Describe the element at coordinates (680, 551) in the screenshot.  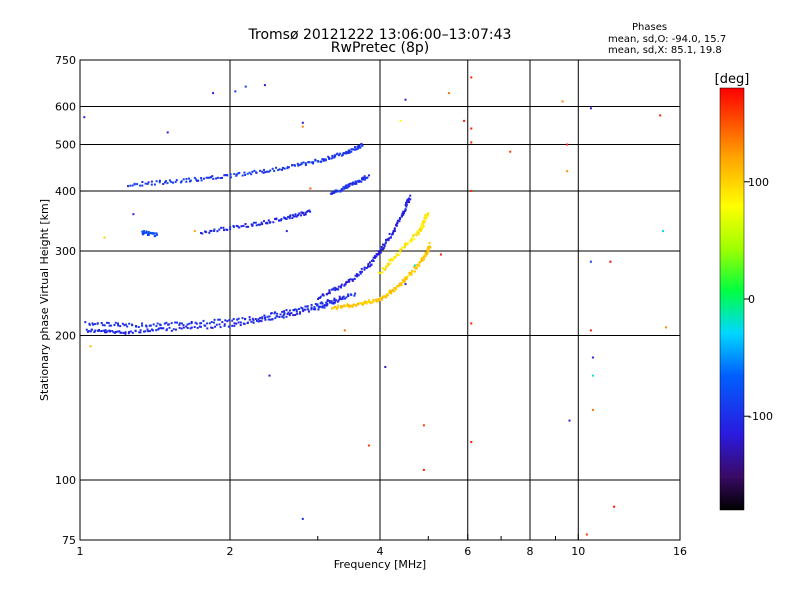
I see `x-tick-label: 16` at that location.